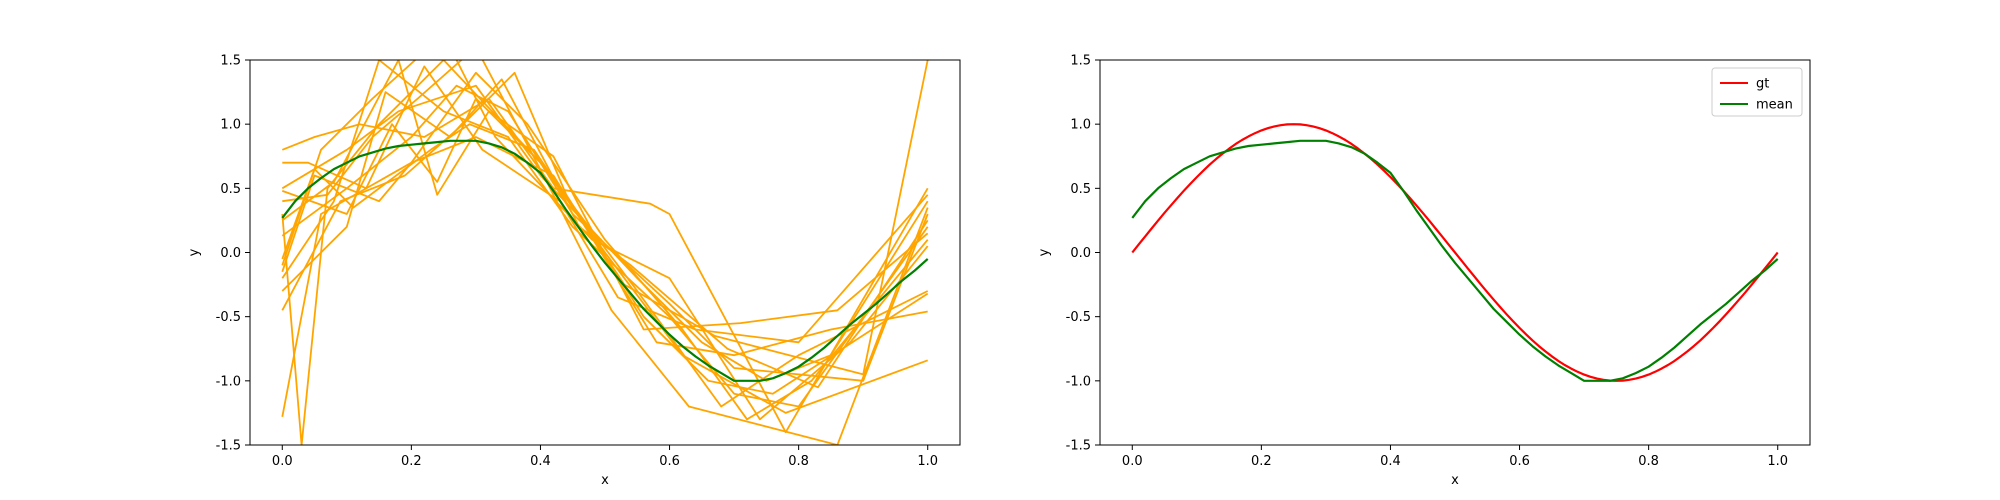 This screenshot has height=500, width=2000. Describe the element at coordinates (1774, 105) in the screenshot. I see `legend-label-mean: mean` at that location.